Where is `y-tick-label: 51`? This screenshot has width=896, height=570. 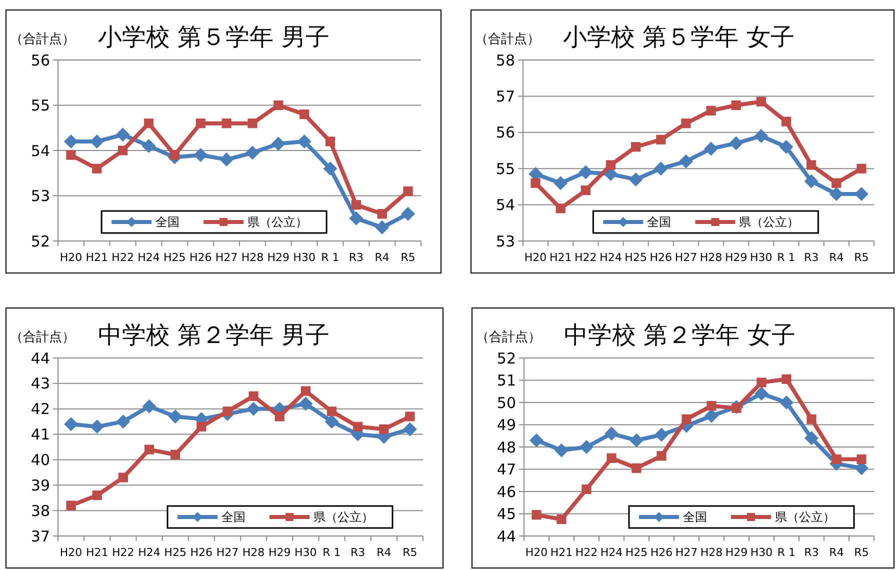 y-tick-label: 51 is located at coordinates (506, 381).